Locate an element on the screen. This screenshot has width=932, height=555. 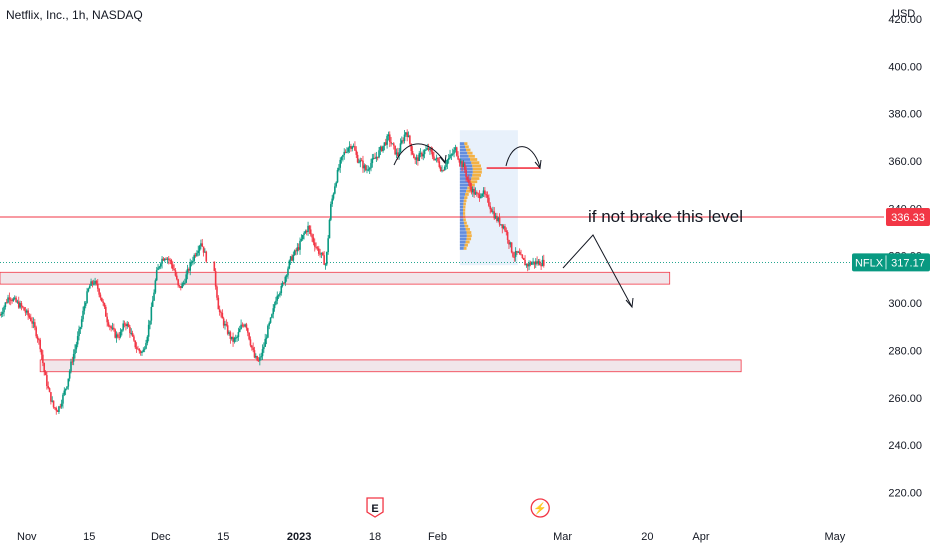
arc-left-shoulder is located at coordinates (419, 154).